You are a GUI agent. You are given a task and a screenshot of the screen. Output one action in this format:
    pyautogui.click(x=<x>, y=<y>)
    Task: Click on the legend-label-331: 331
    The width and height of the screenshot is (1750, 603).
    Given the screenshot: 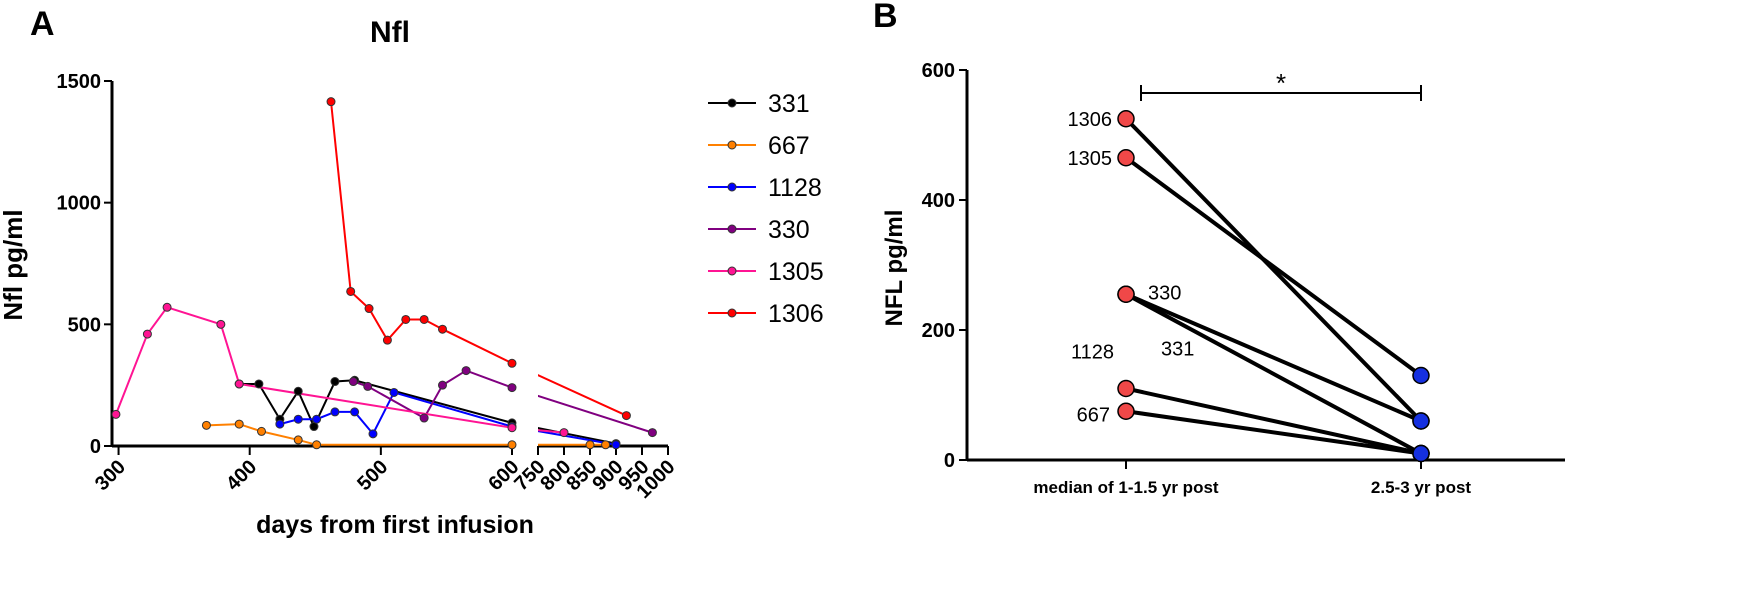 What is the action you would take?
    pyautogui.click(x=789, y=104)
    